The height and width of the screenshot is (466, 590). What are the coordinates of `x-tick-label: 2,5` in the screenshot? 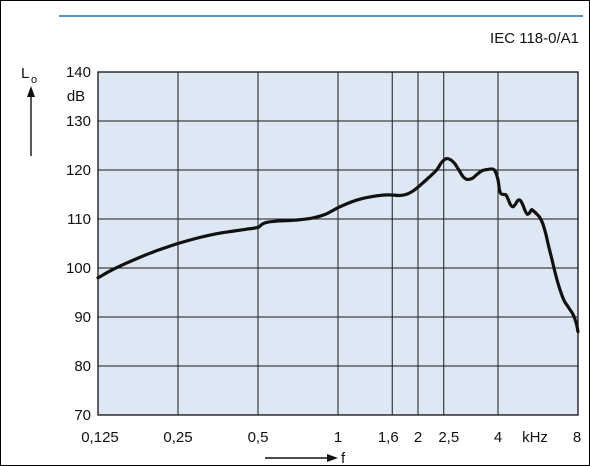 It's located at (448, 437).